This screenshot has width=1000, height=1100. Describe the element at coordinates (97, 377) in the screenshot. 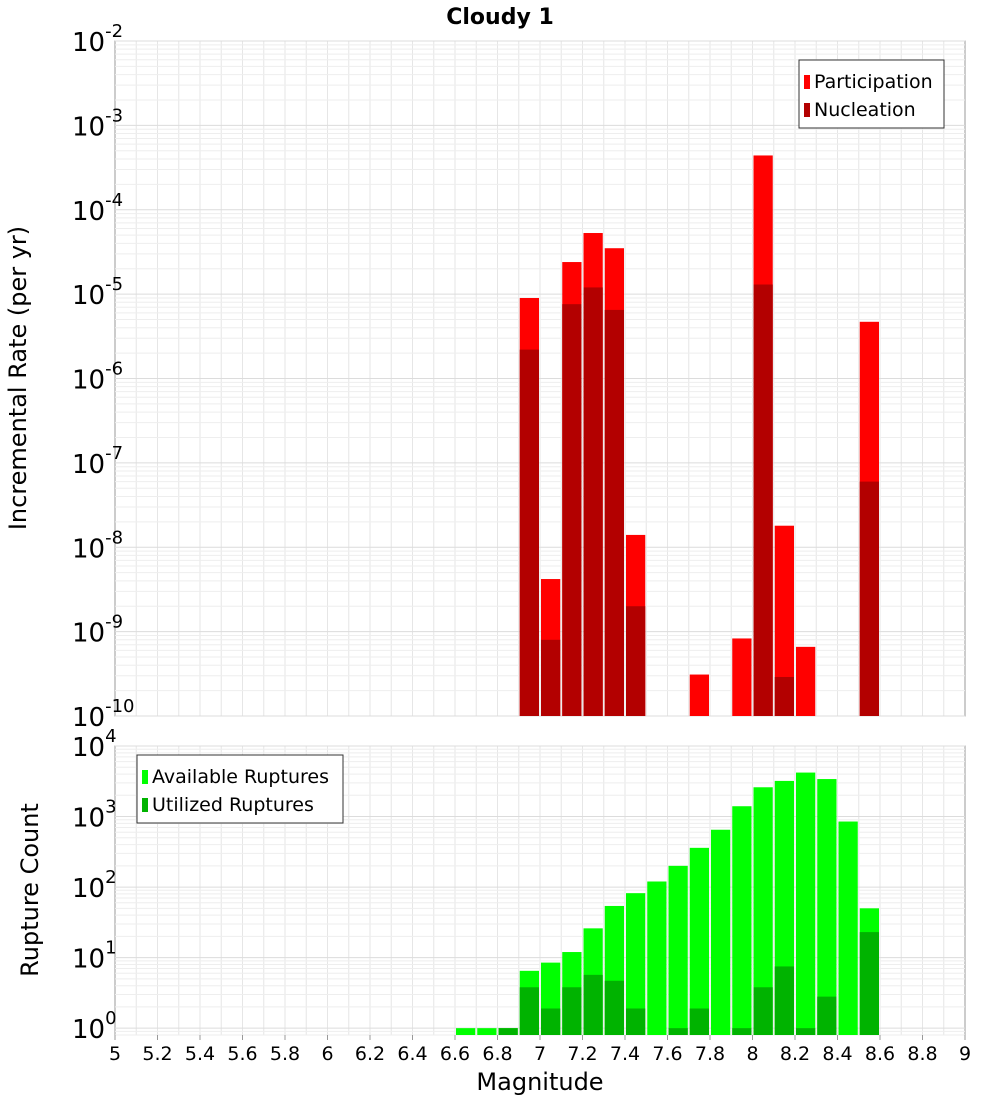

I see `y-tick-label: 10⁻⁶` at that location.